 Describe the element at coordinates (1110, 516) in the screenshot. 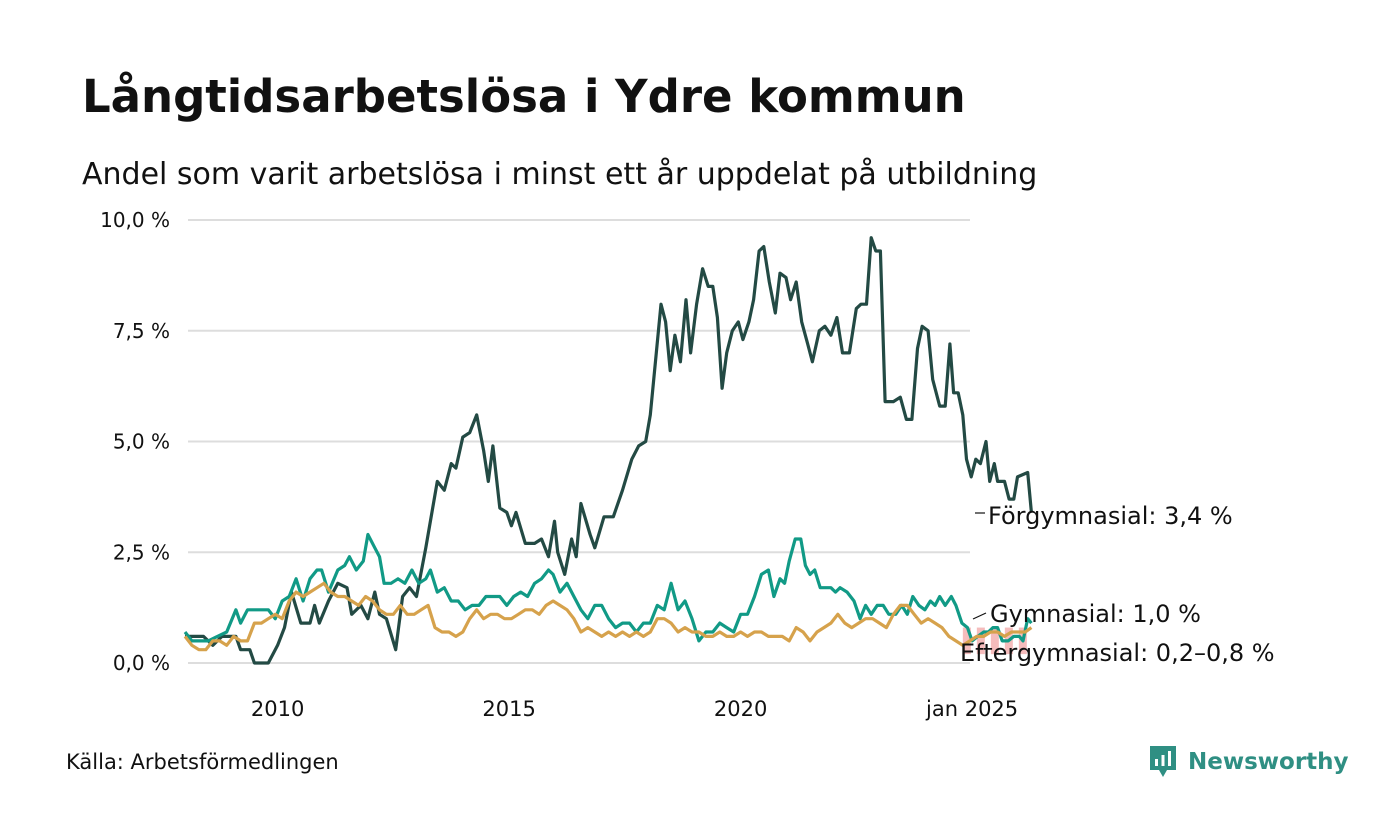

I see `series-label-förgymnasial: Förgymnasial: 3,4 %` at that location.